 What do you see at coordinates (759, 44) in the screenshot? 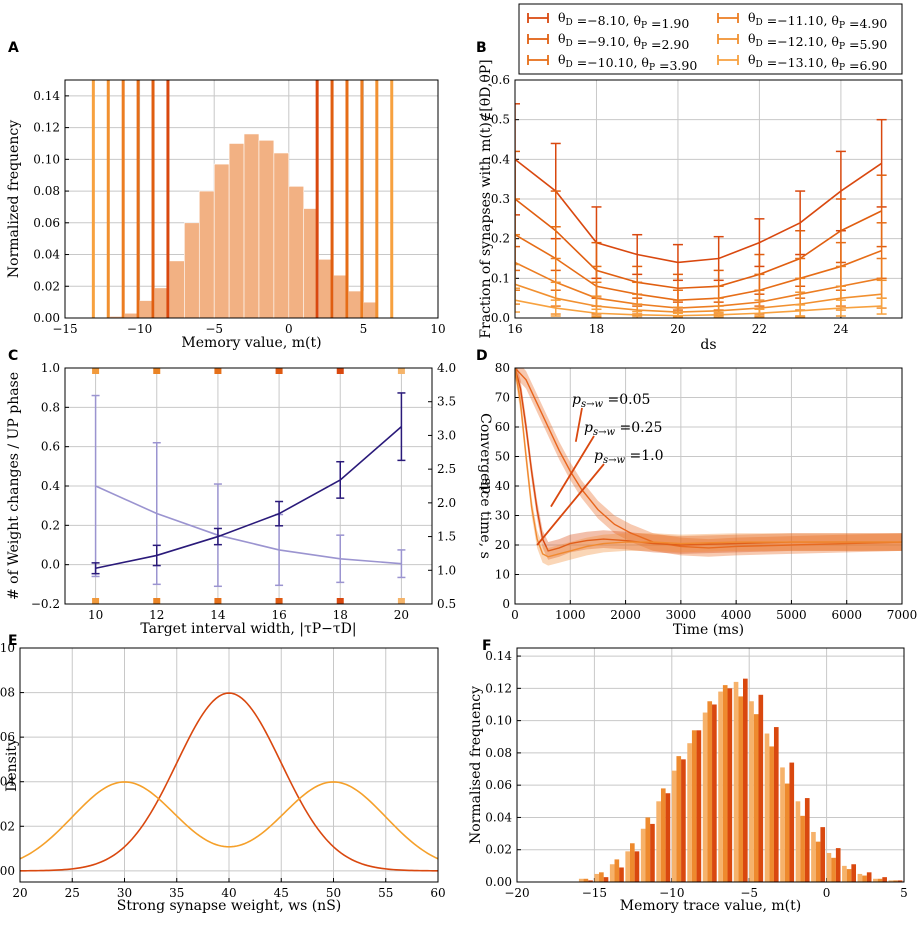
I see `legend-label-part: D` at bounding box center [759, 44].